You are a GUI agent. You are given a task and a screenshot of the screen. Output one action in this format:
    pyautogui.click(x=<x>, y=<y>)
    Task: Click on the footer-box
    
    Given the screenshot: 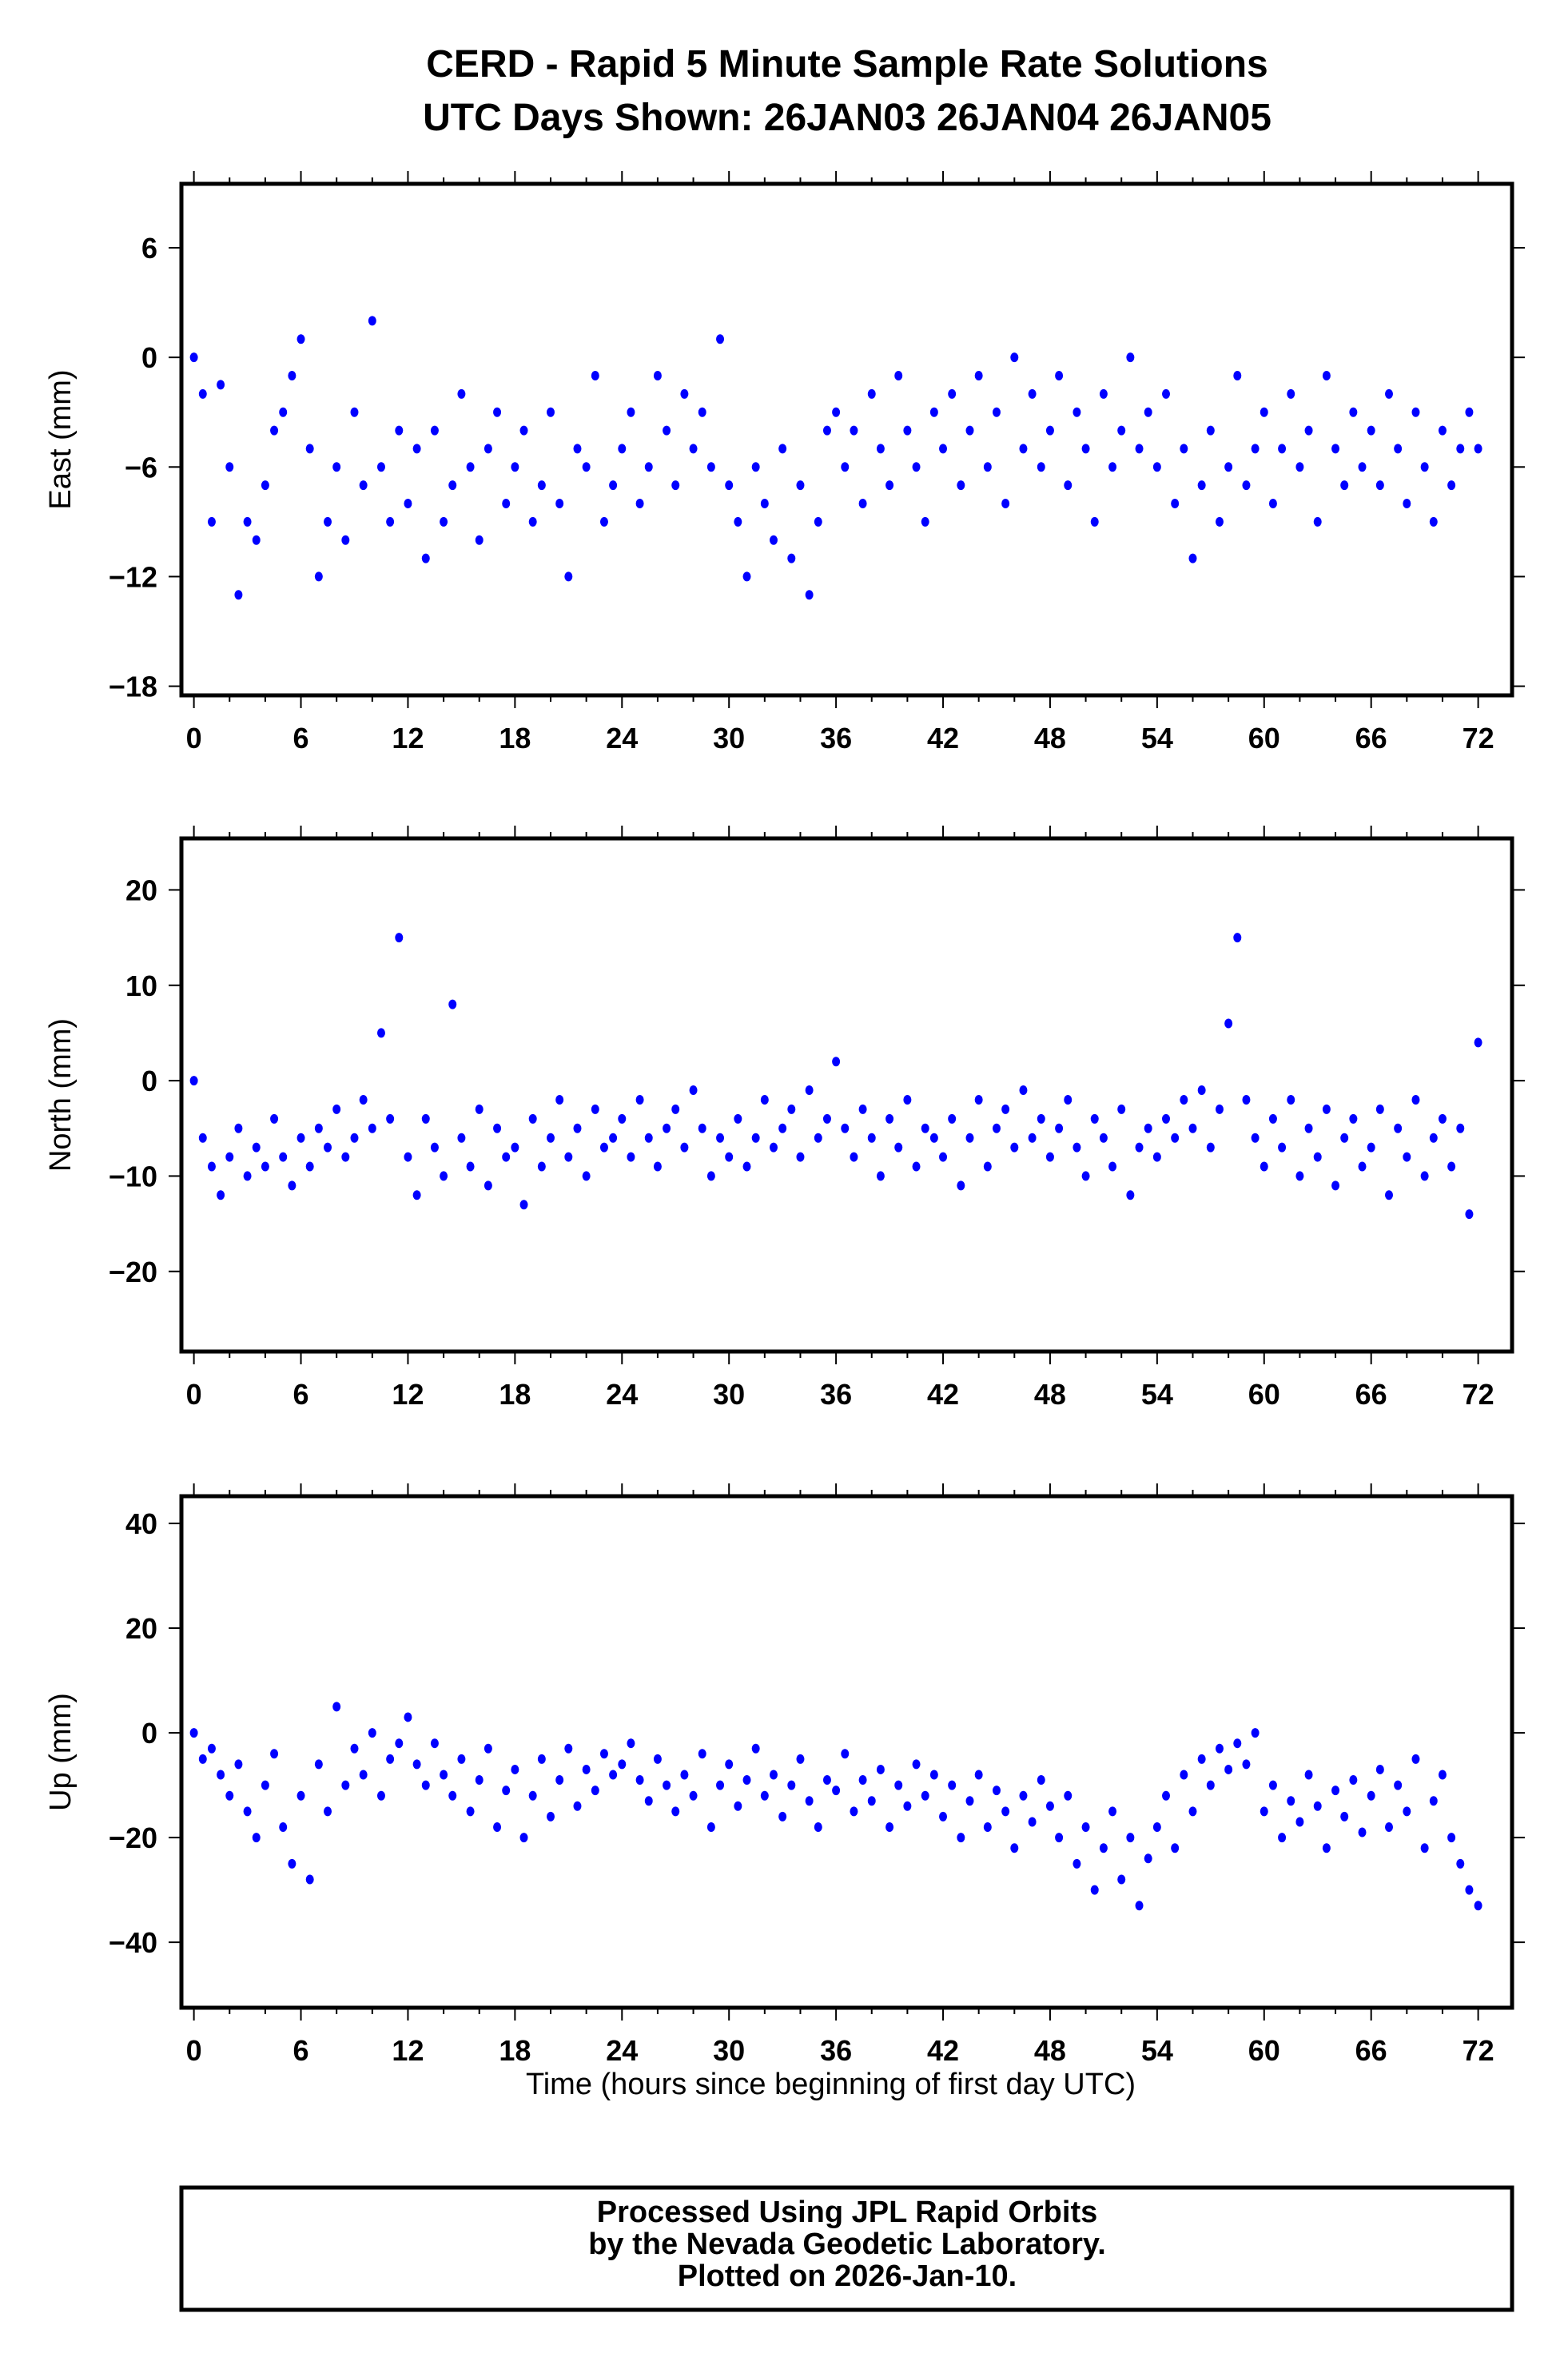 What is the action you would take?
    pyautogui.click(x=846, y=2248)
    